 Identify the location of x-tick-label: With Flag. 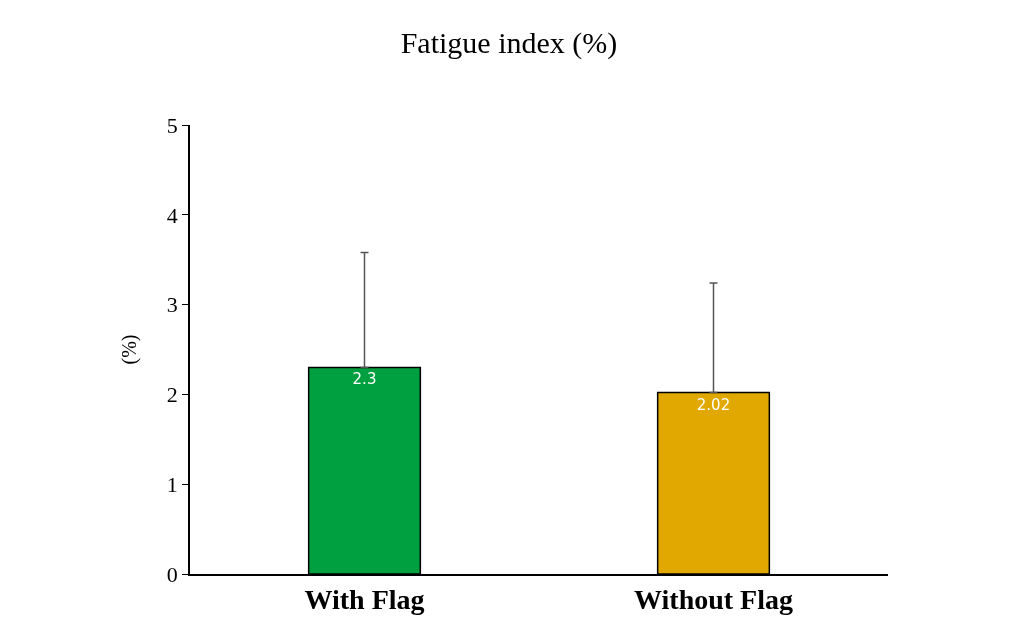
(364, 600).